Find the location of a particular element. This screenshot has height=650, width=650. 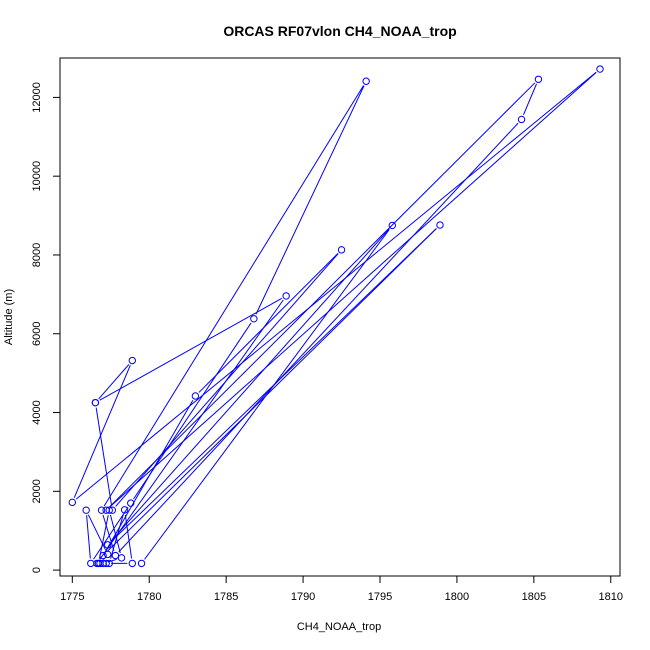

x-tick-label: 1785 is located at coordinates (226, 597).